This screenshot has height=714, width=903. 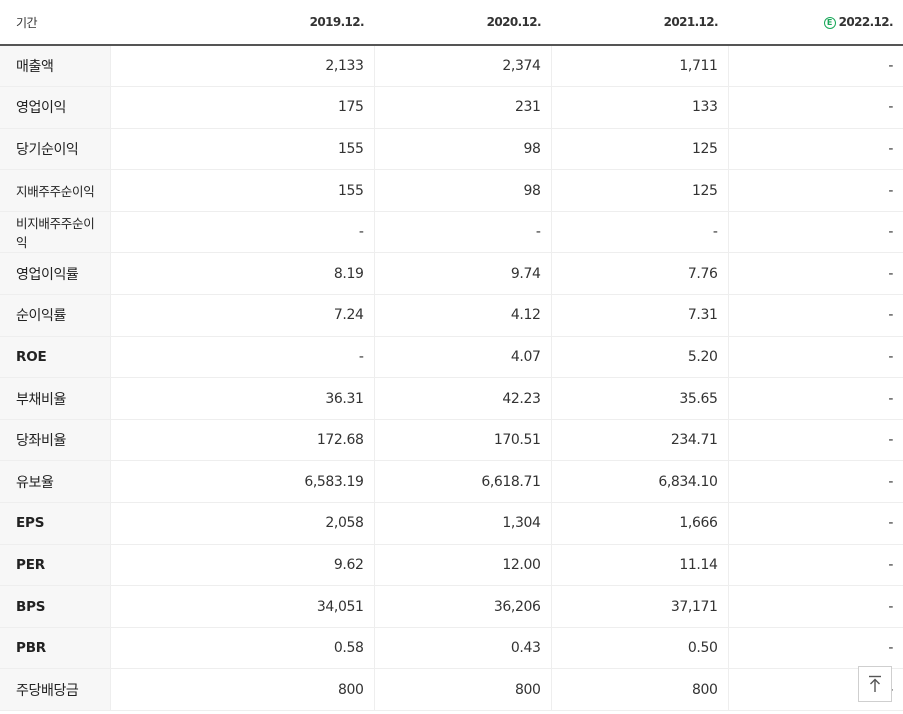 I want to click on cell-2020: 0.43, so click(x=462, y=648).